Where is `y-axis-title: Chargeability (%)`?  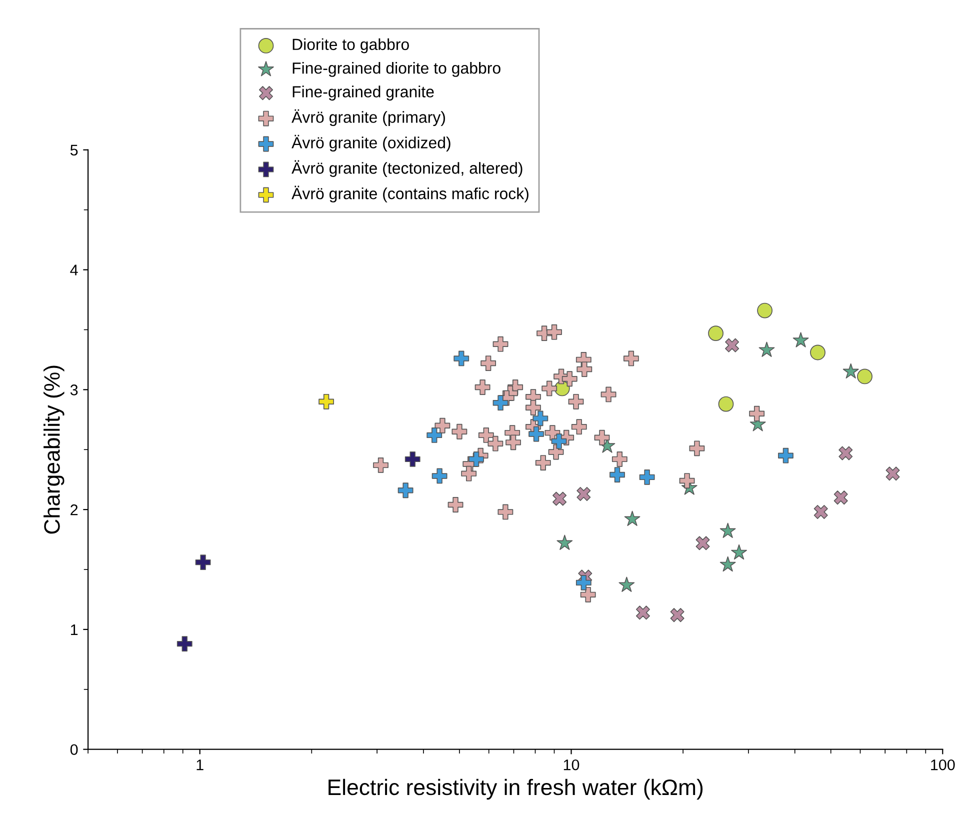
y-axis-title: Chargeability (%) is located at coordinates (54, 450).